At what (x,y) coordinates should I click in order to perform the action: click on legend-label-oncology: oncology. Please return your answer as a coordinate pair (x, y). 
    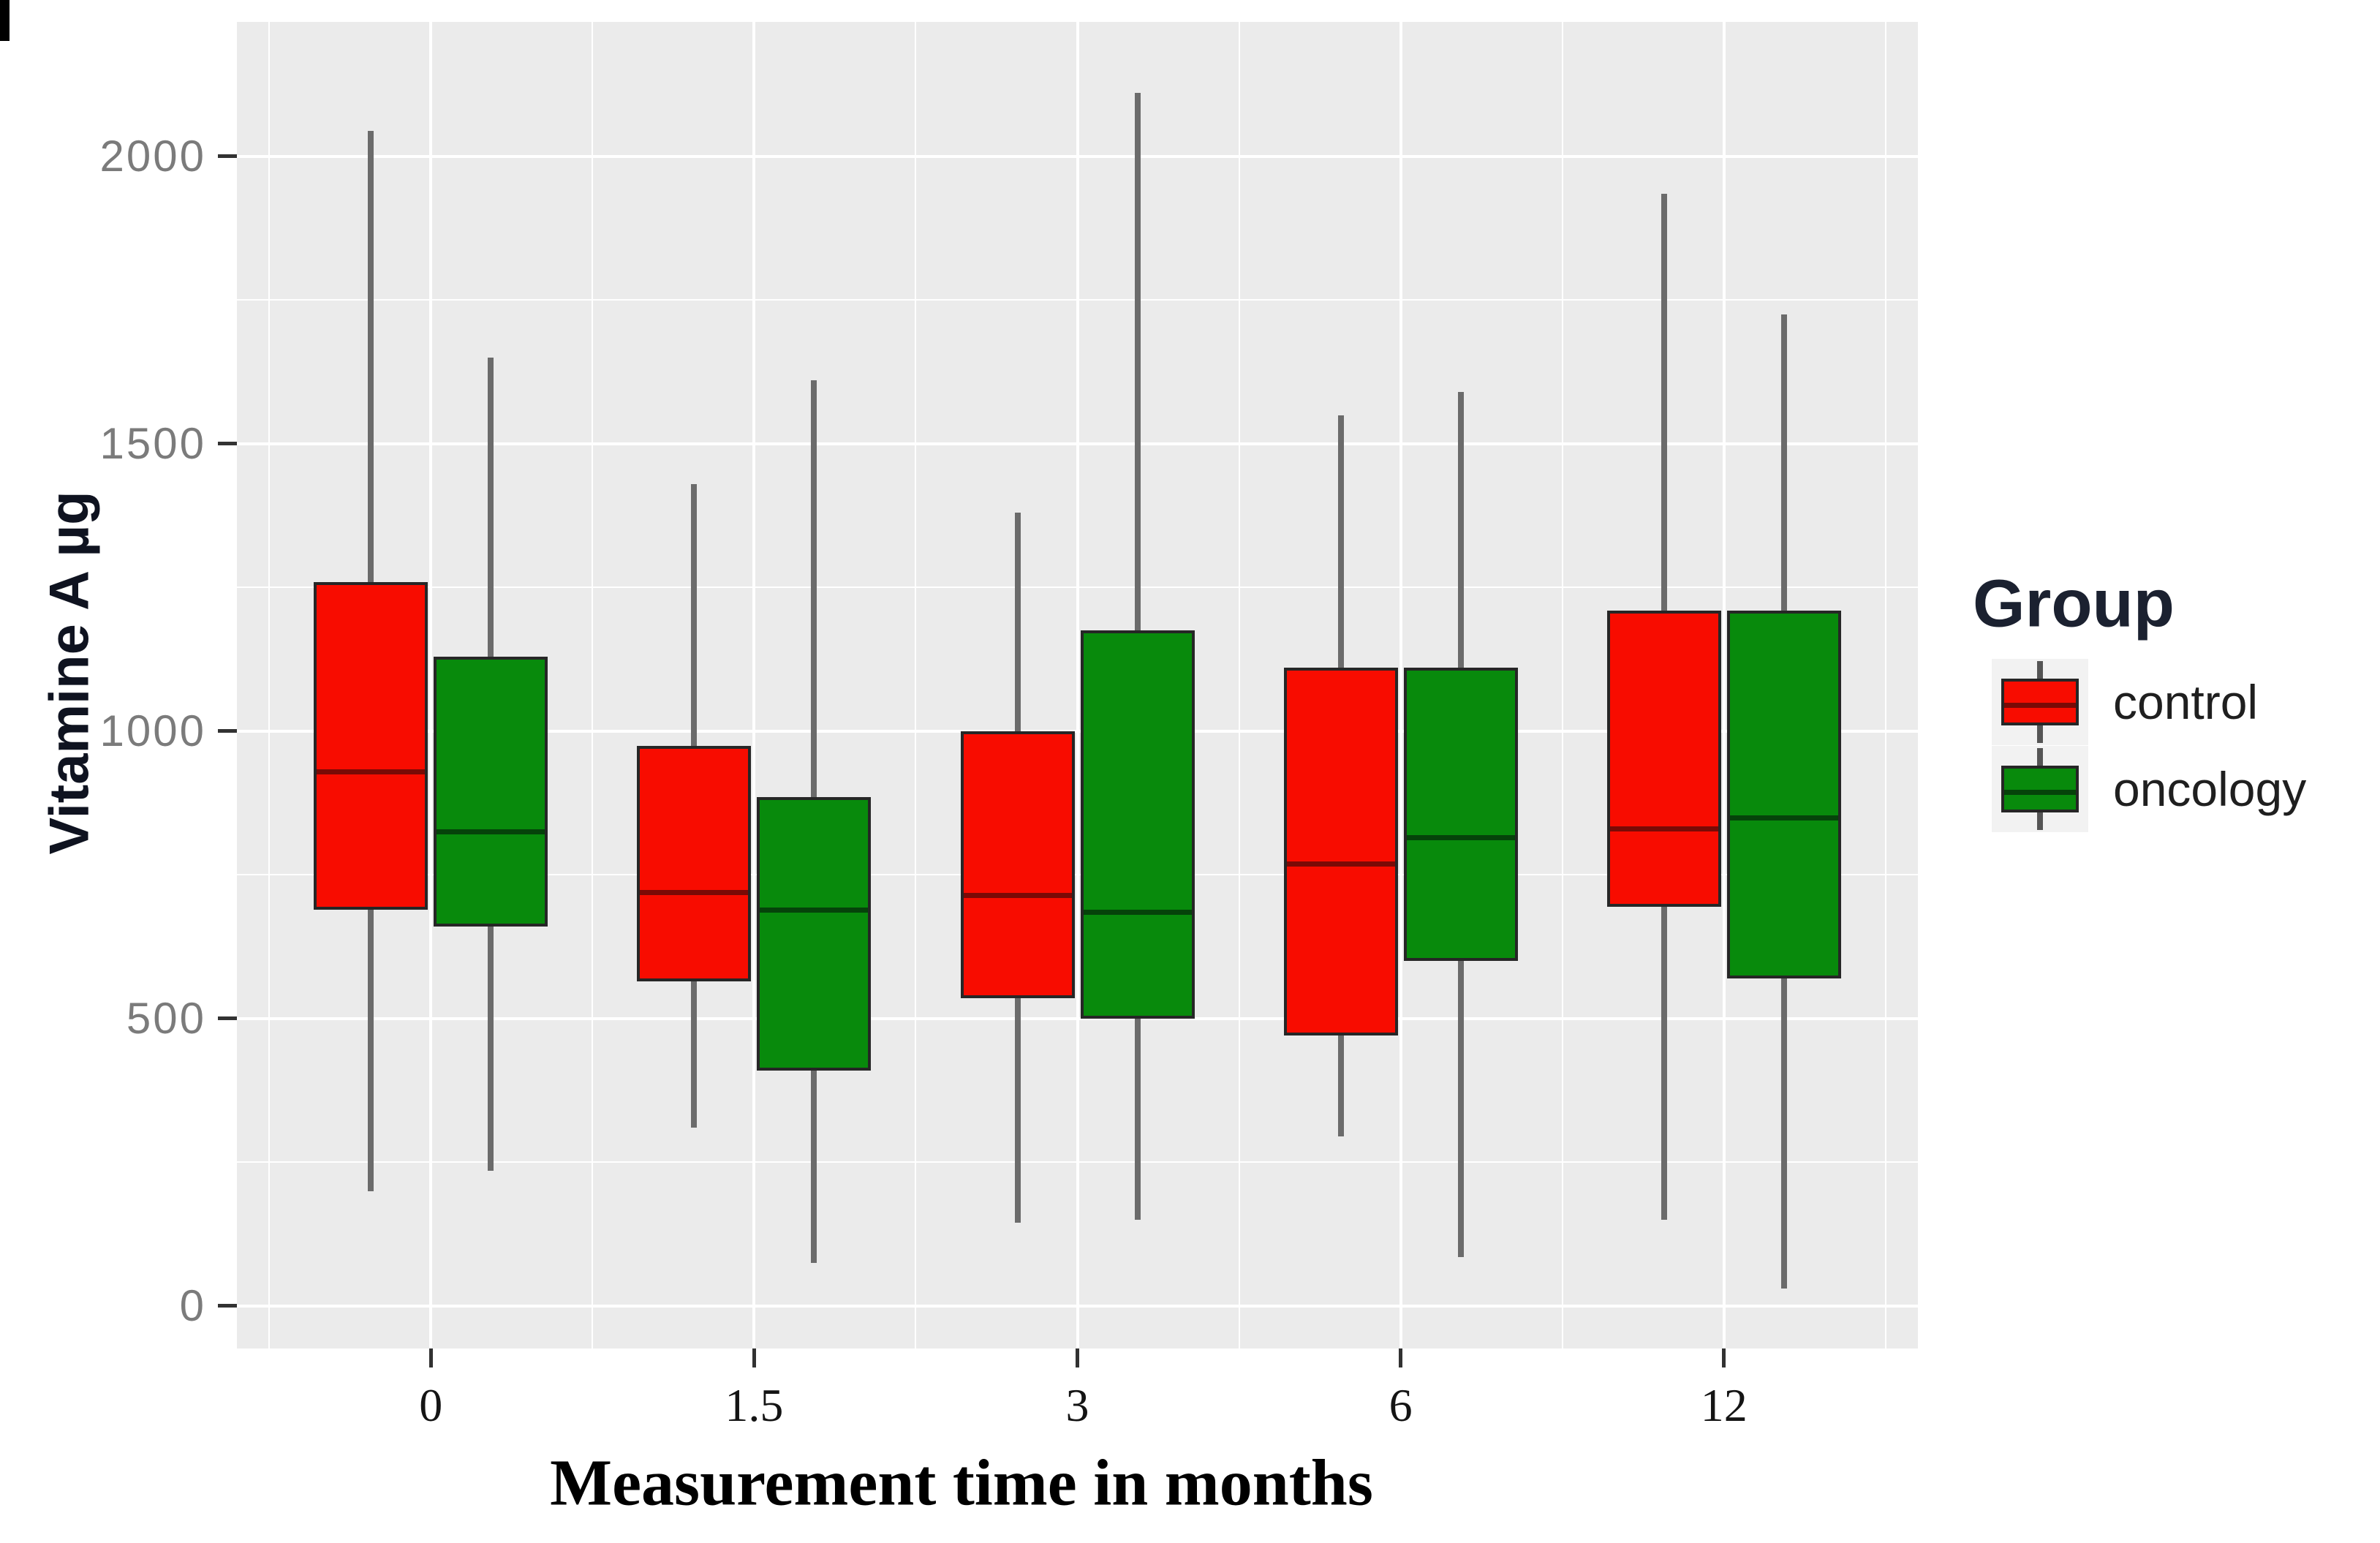
    Looking at the image, I should click on (2210, 789).